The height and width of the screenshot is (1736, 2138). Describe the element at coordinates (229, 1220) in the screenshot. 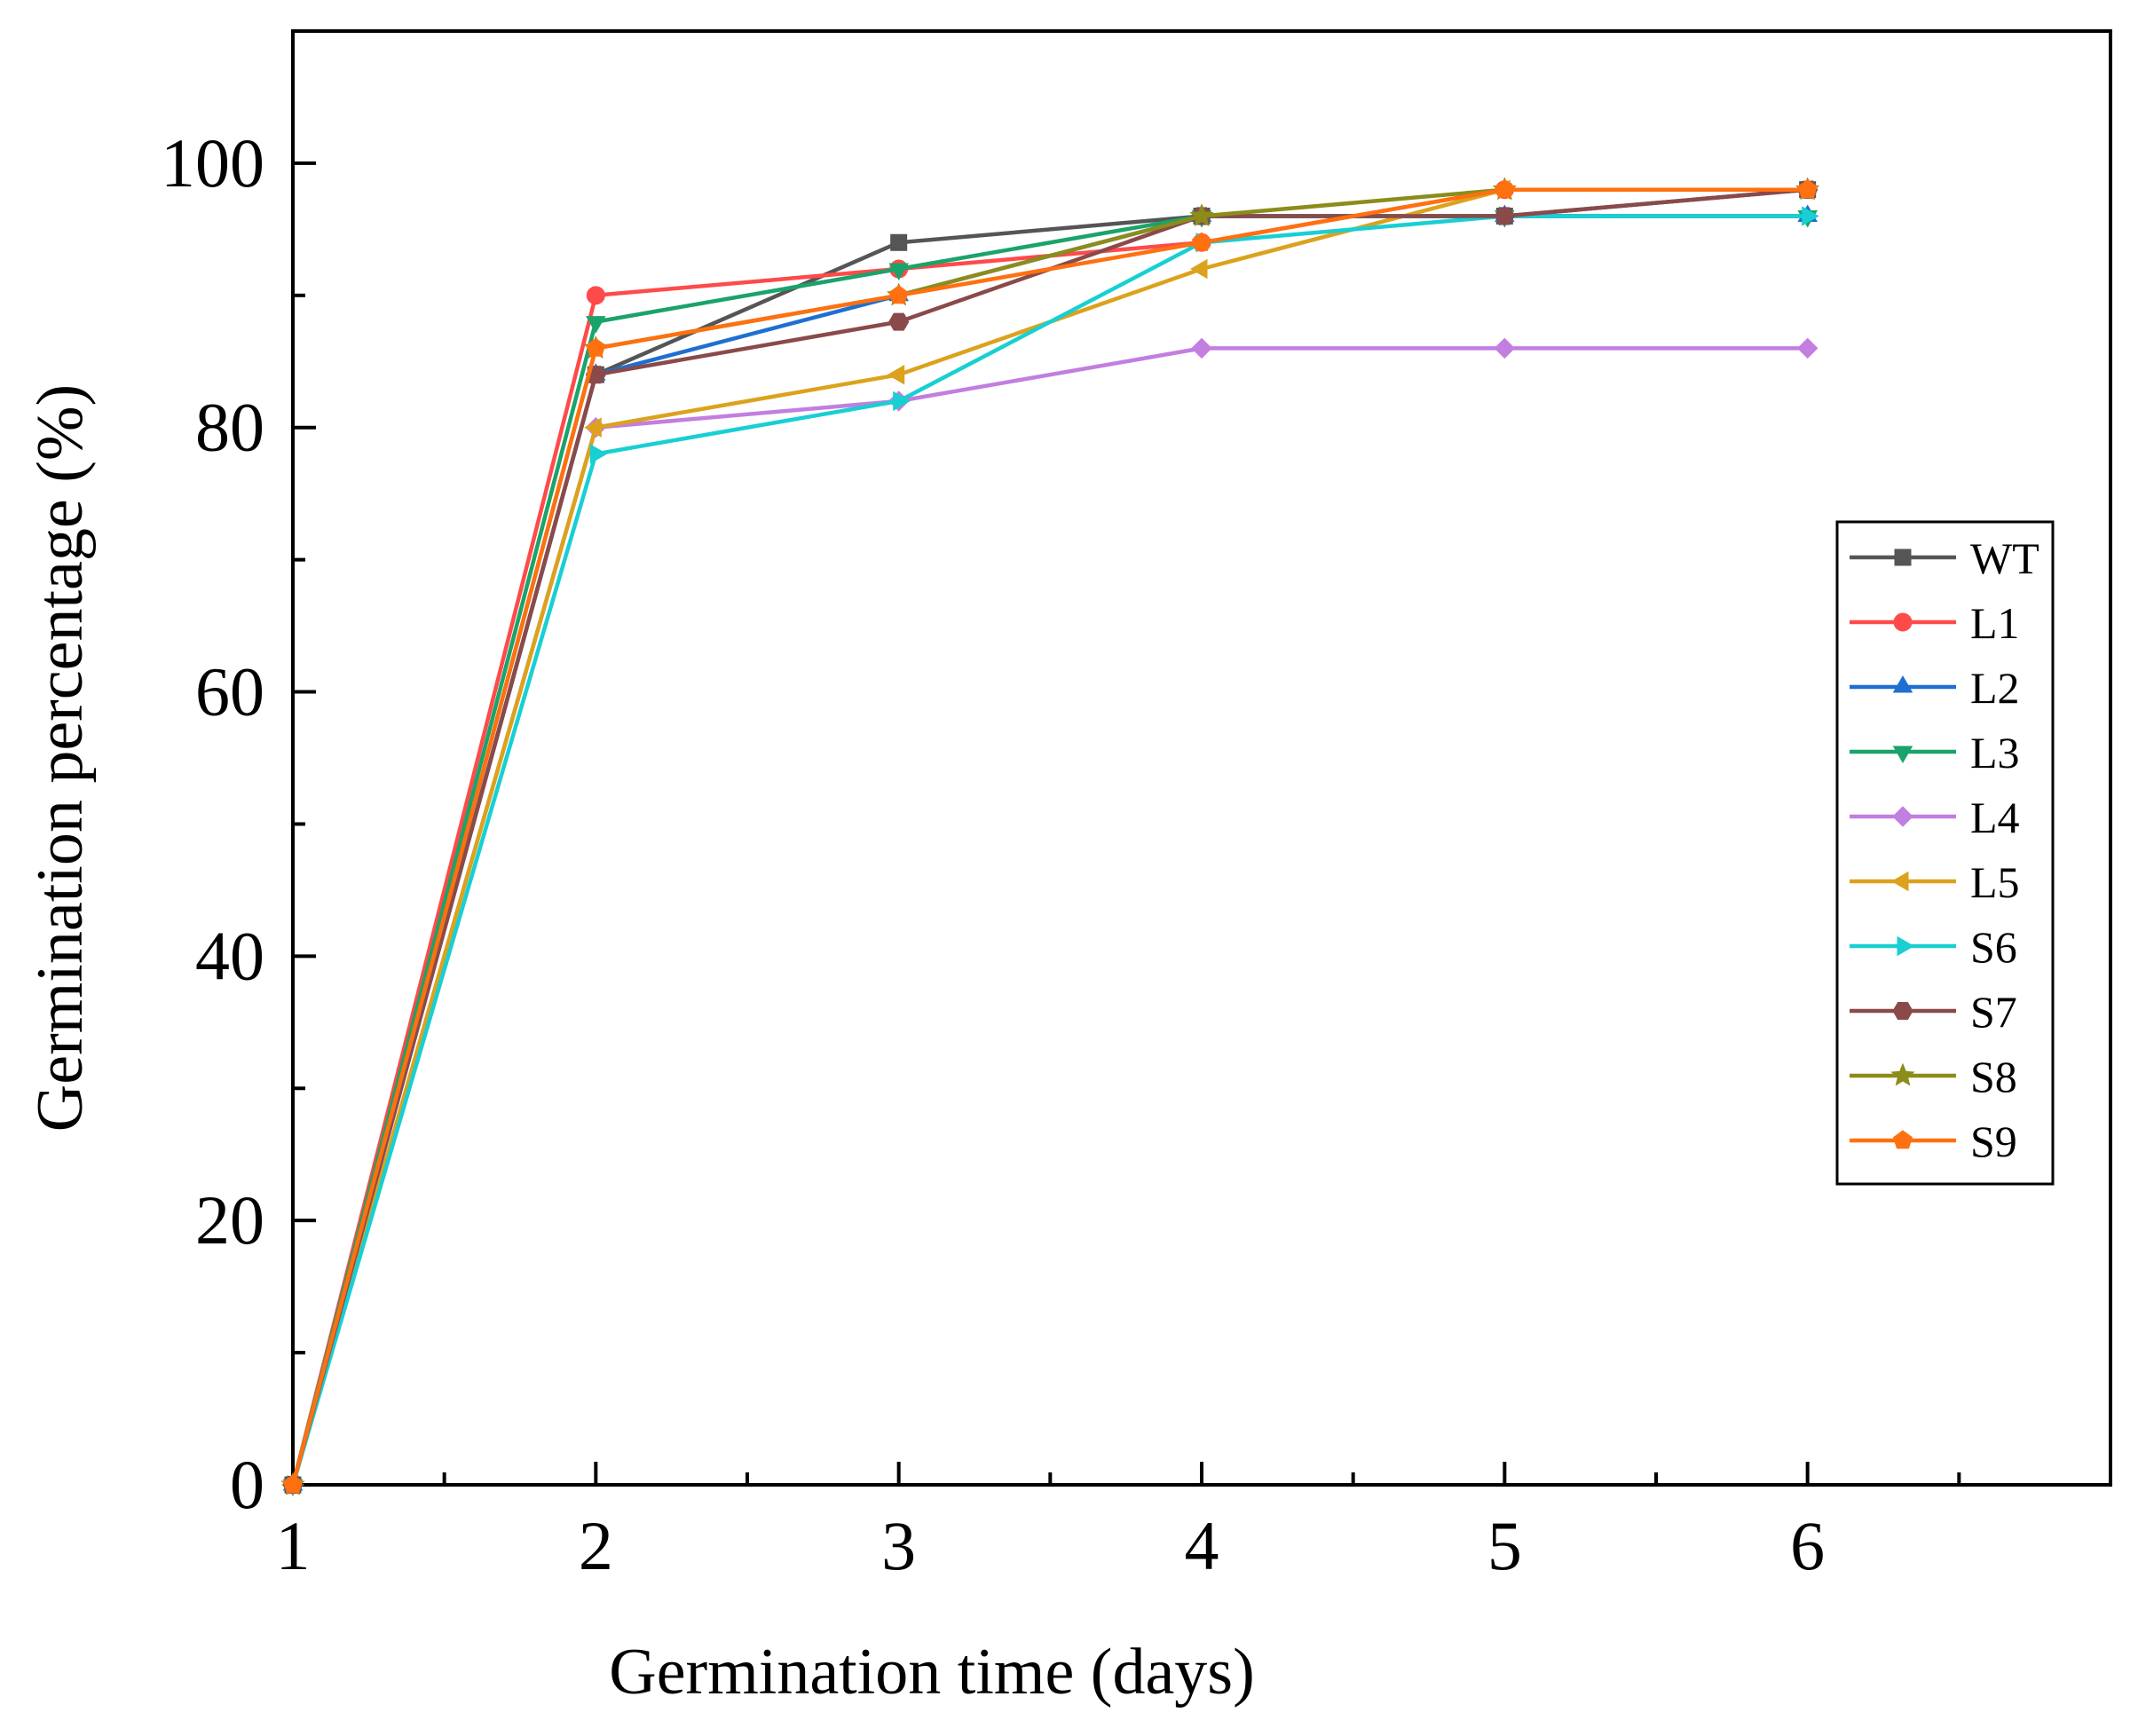

I see `y-tick-label: 20` at that location.